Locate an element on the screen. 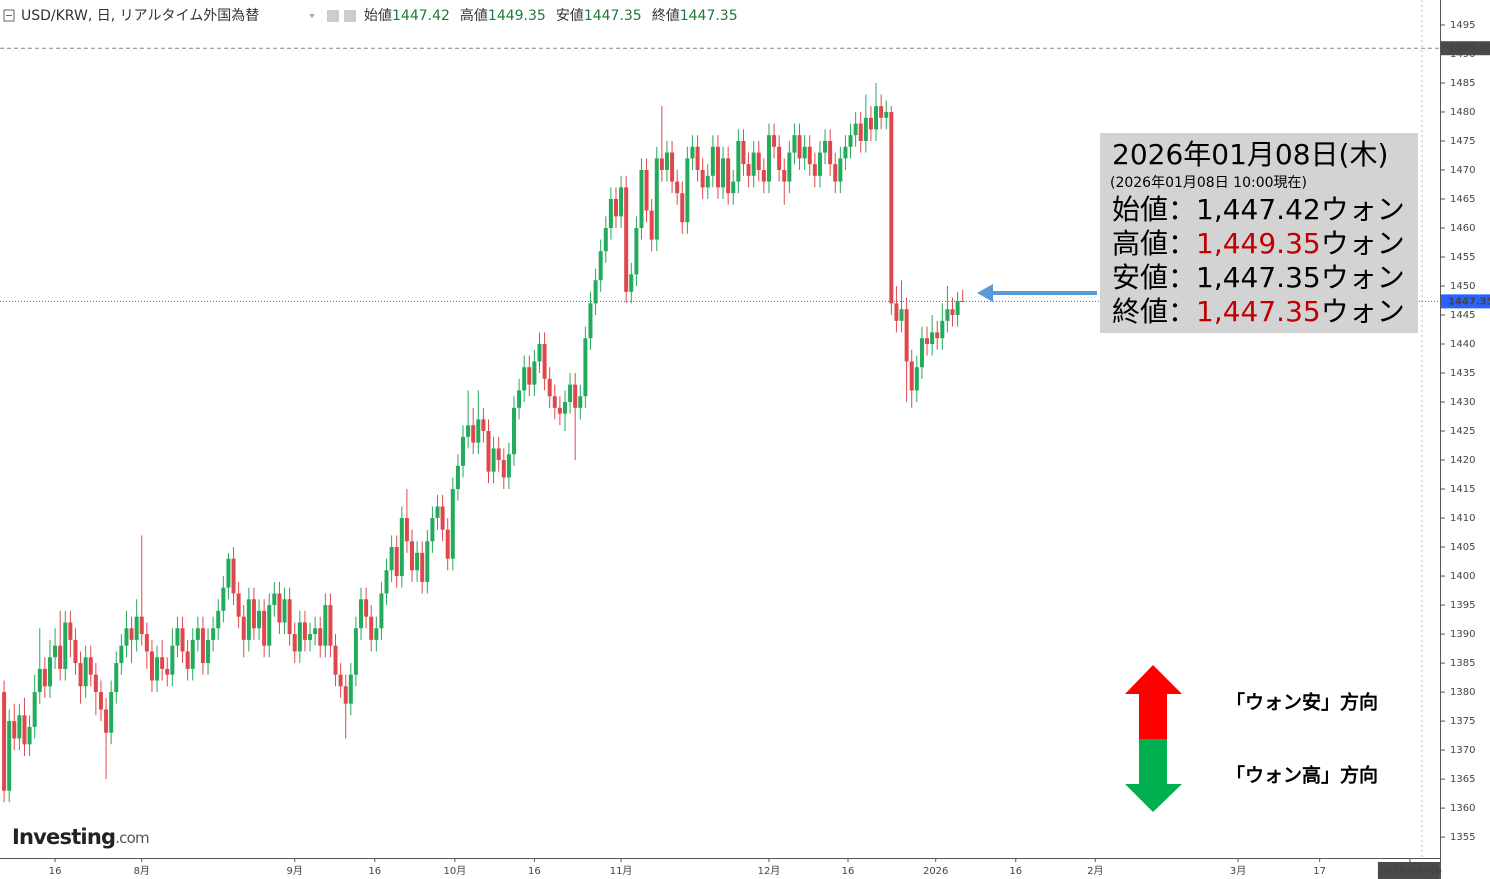  arrow-head is located at coordinates (985, 293).